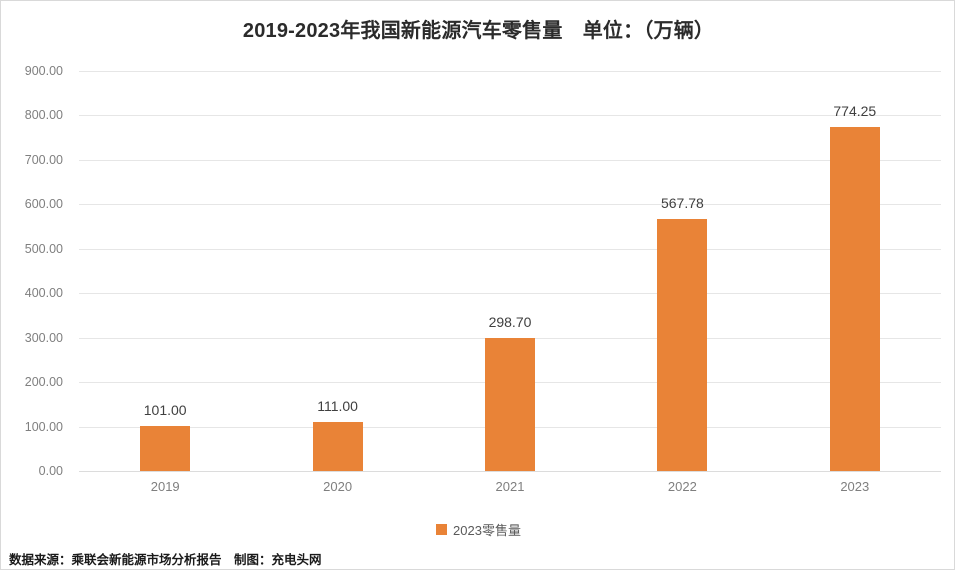 The image size is (955, 570). What do you see at coordinates (43, 248) in the screenshot?
I see `y-axis-tick-label: 500.00` at bounding box center [43, 248].